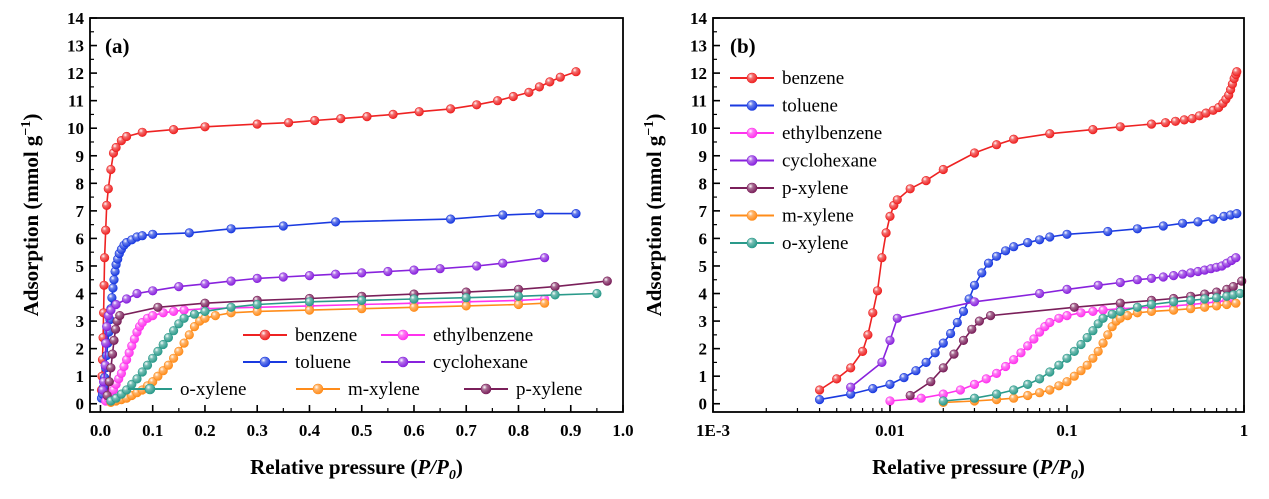 The height and width of the screenshot is (499, 1269). I want to click on panel-b-legend-label: p-xylene, so click(815, 188).